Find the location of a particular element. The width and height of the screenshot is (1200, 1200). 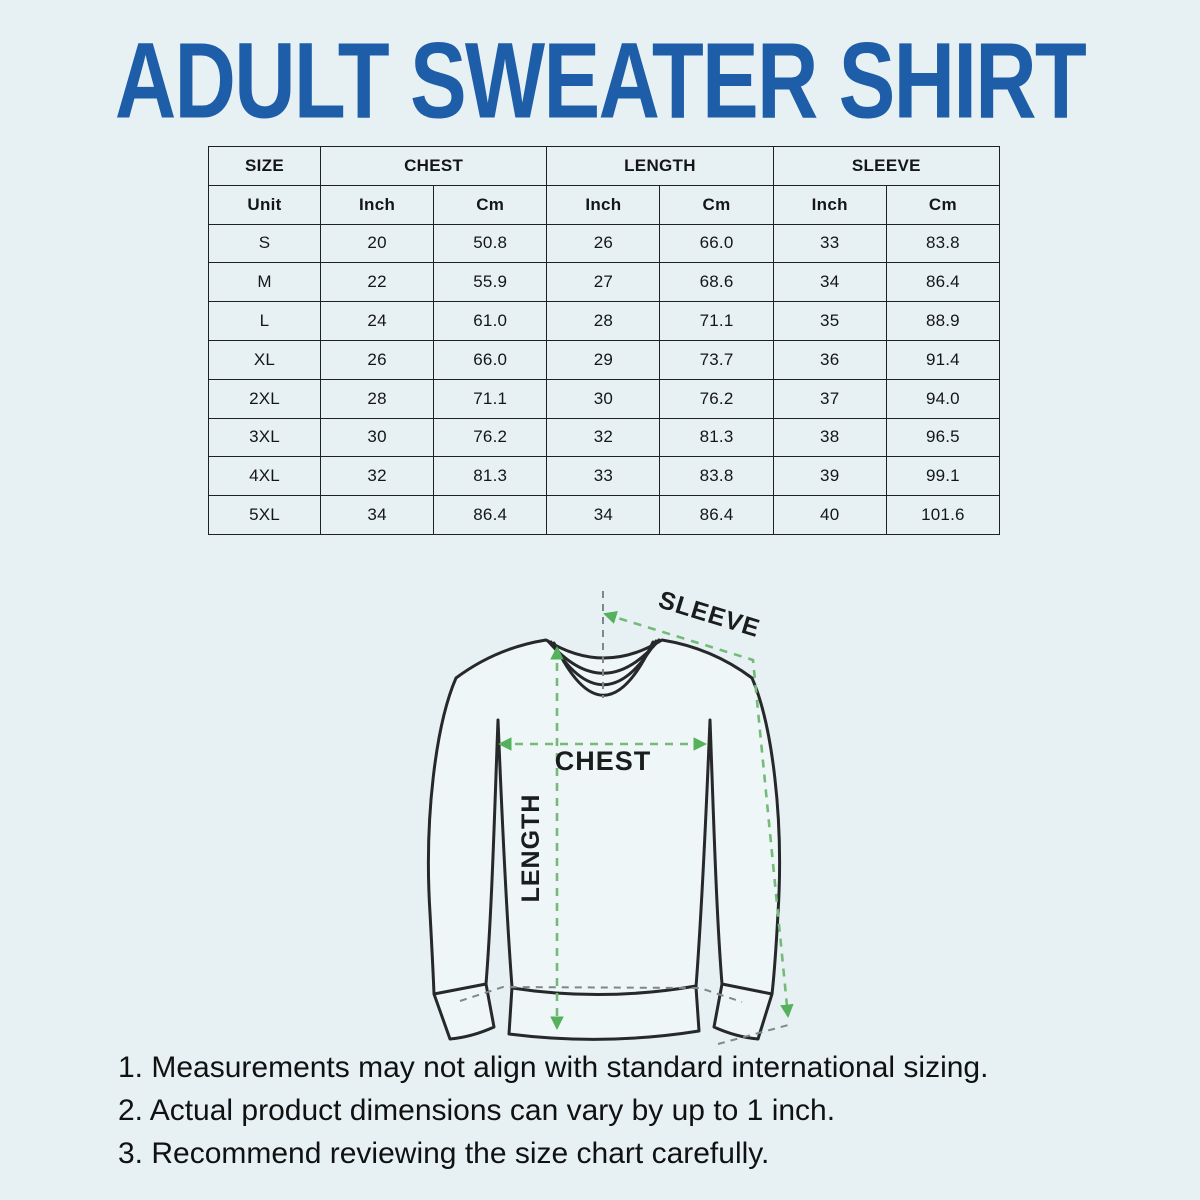

table-cell: 38 is located at coordinates (829, 437).